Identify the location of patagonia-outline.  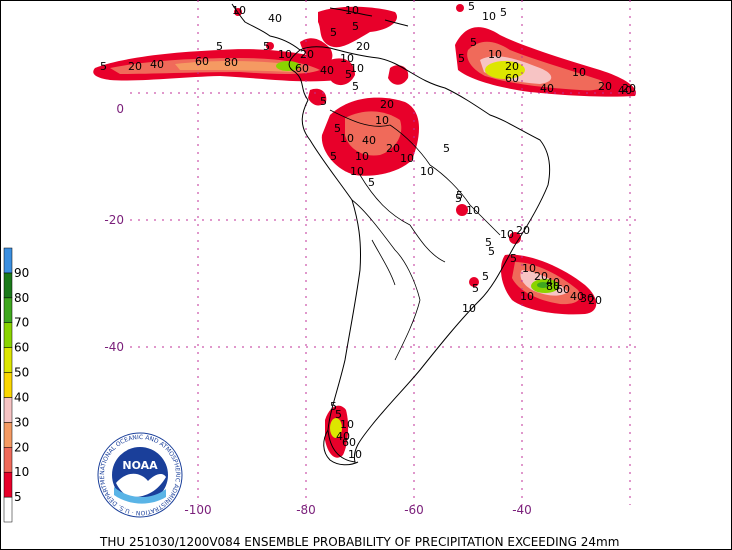
(341, 447).